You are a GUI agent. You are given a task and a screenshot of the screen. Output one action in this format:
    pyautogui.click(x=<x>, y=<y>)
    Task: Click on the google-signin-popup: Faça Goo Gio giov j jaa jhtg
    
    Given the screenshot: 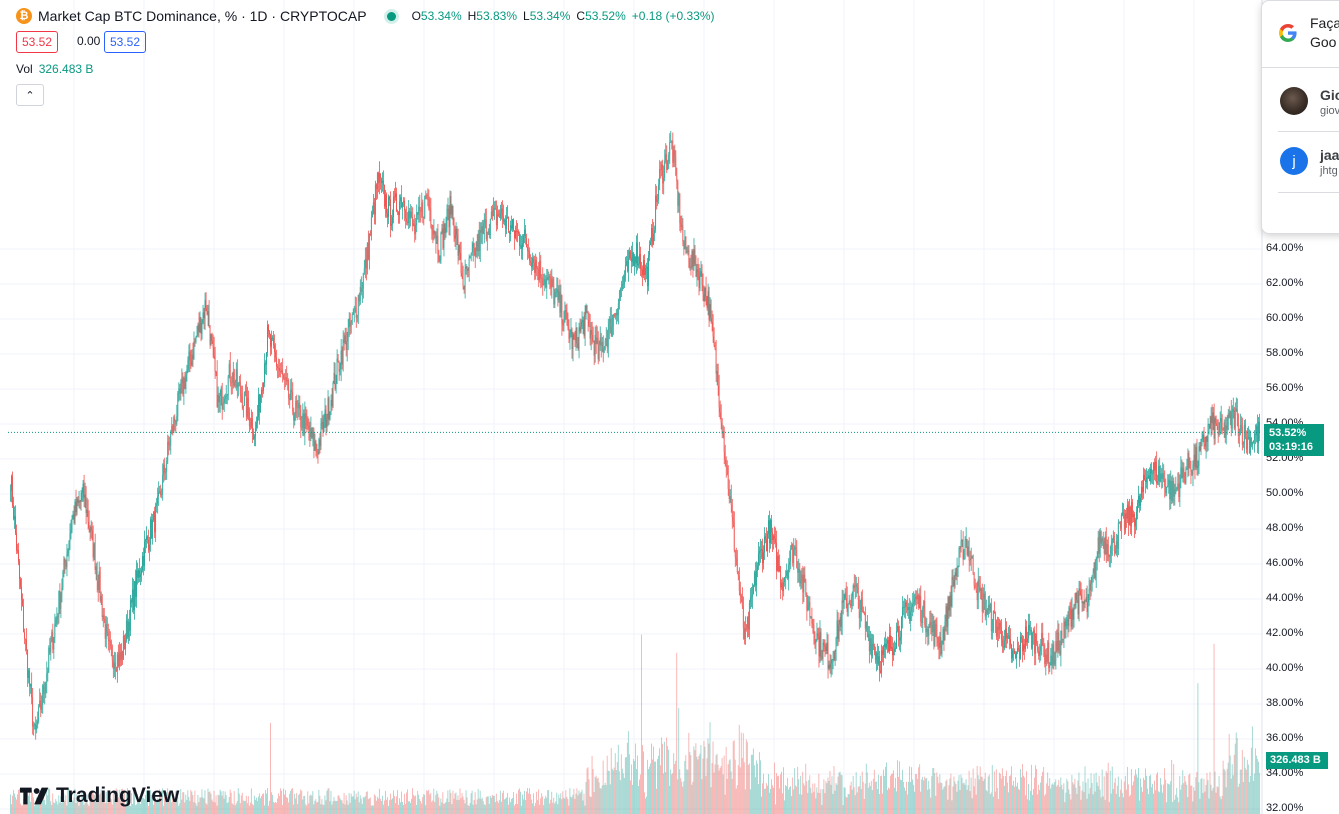 What is the action you would take?
    pyautogui.click(x=1300, y=117)
    